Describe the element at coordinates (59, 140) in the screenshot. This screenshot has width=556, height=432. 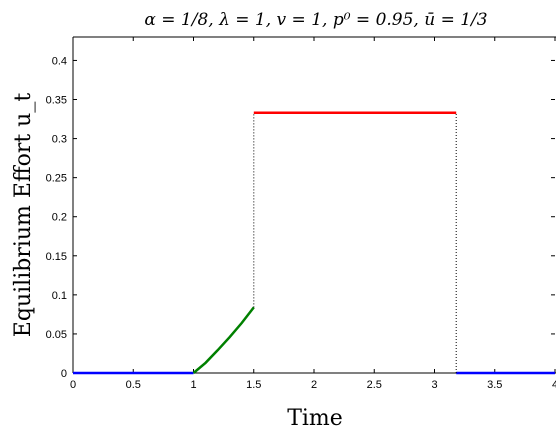
I see `y-tick-label: 0.3` at that location.